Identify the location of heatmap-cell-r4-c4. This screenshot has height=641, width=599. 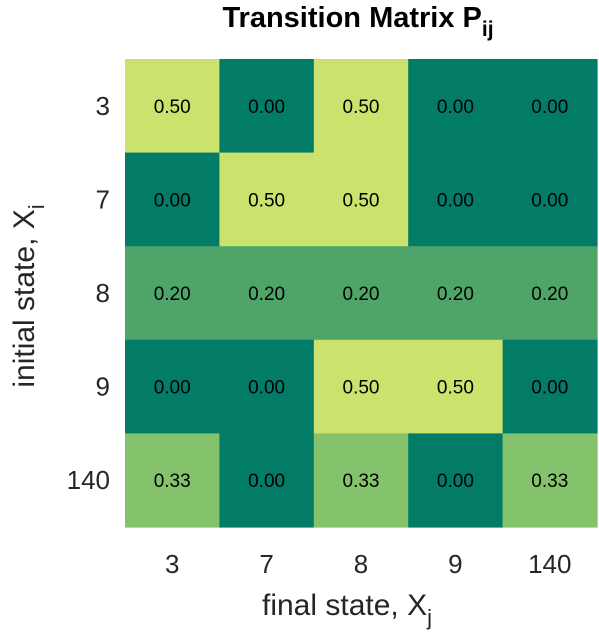
(550, 480).